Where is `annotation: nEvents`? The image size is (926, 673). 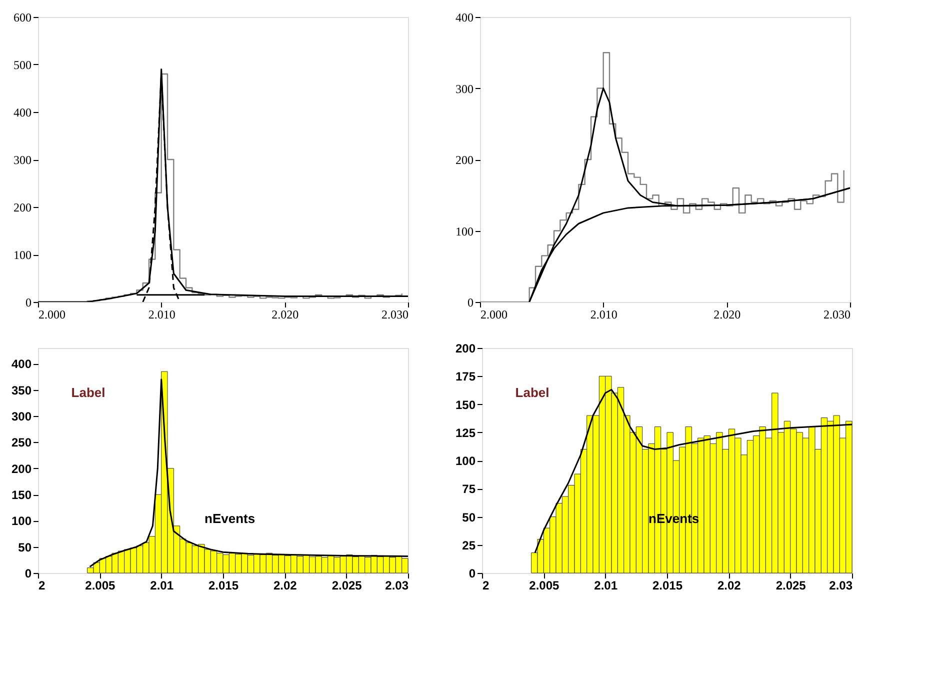 annotation: nEvents is located at coordinates (230, 518).